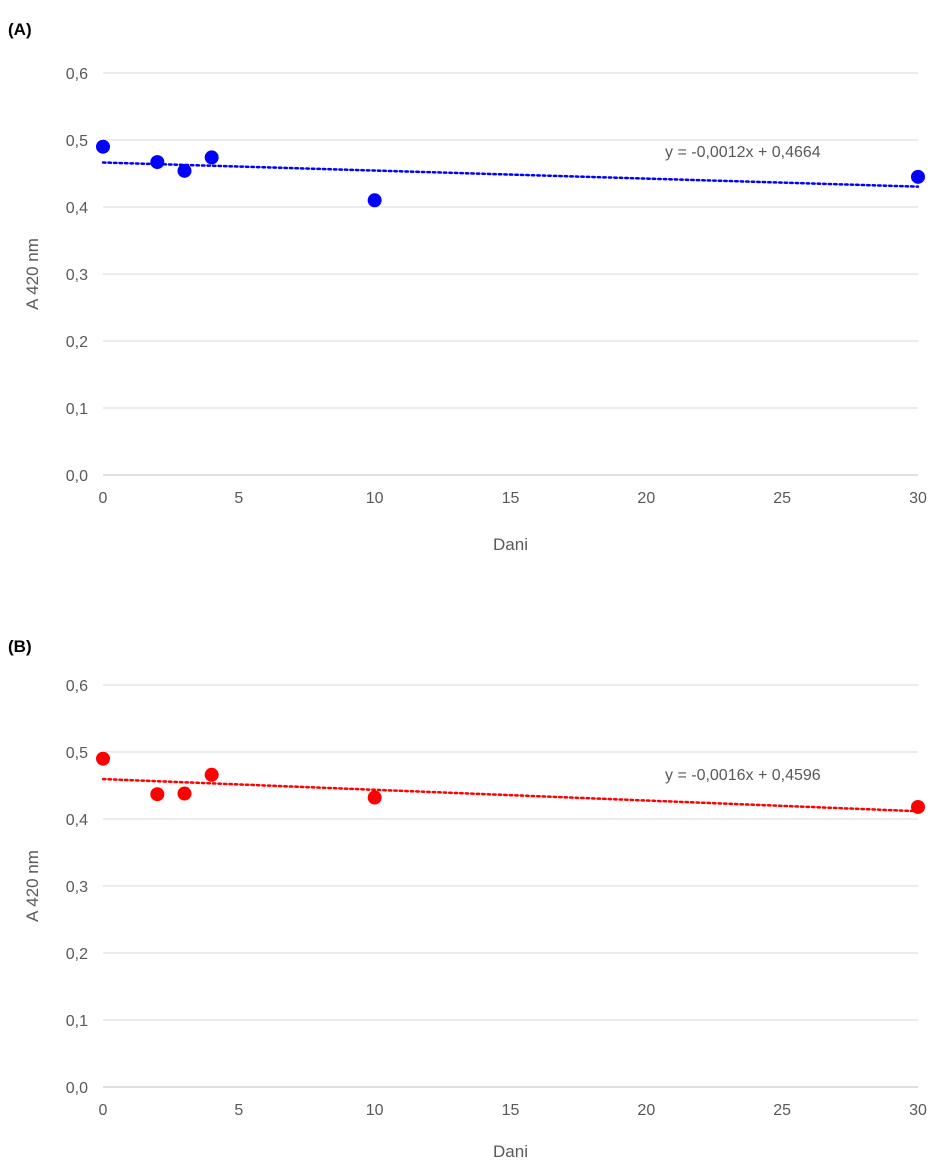  What do you see at coordinates (20, 29) in the screenshot?
I see `panel-label-a: (A)` at bounding box center [20, 29].